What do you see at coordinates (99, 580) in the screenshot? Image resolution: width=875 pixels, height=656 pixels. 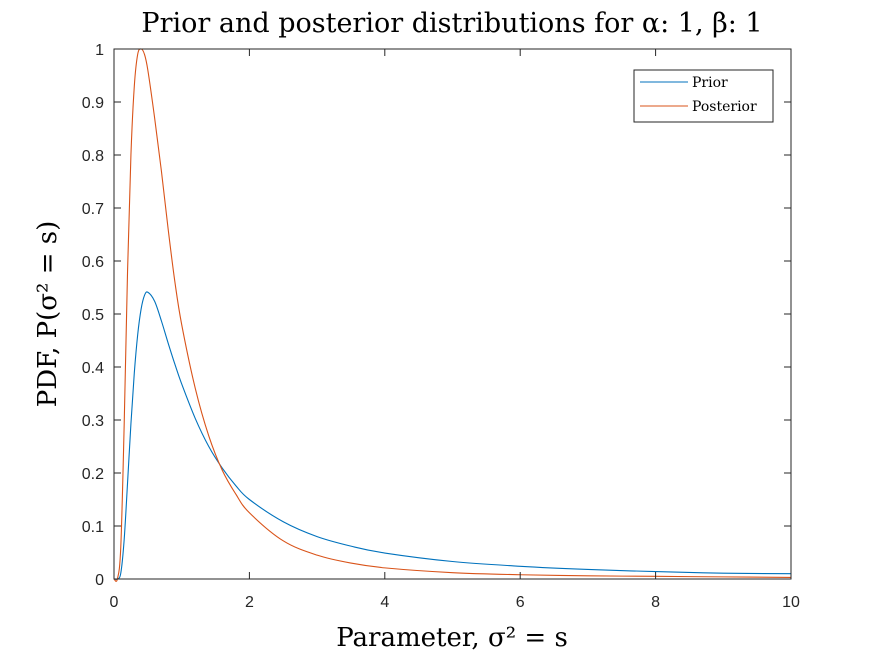 I see `y-tick-label: 0` at bounding box center [99, 580].